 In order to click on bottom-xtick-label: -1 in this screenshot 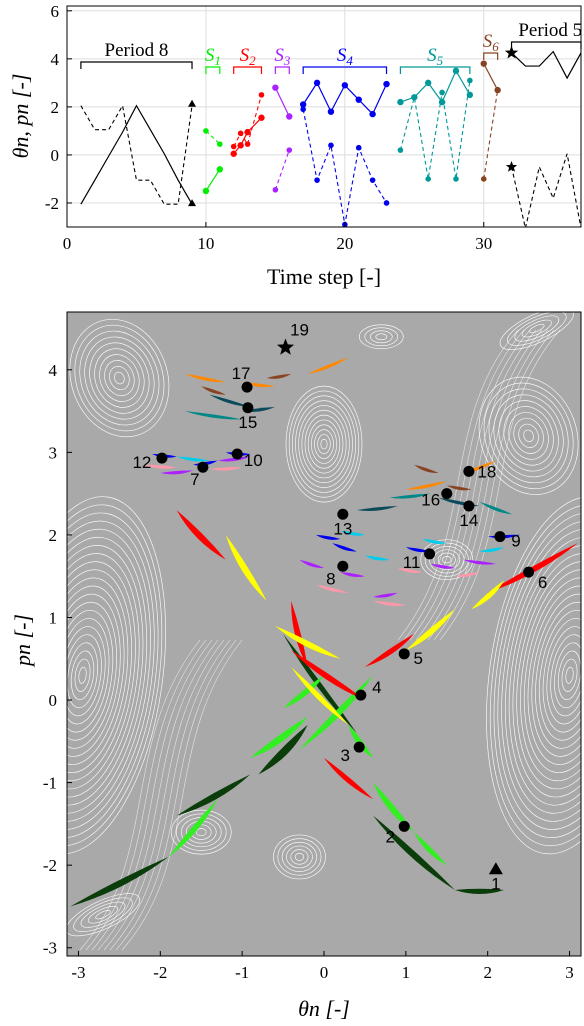, I will do `click(242, 972)`.